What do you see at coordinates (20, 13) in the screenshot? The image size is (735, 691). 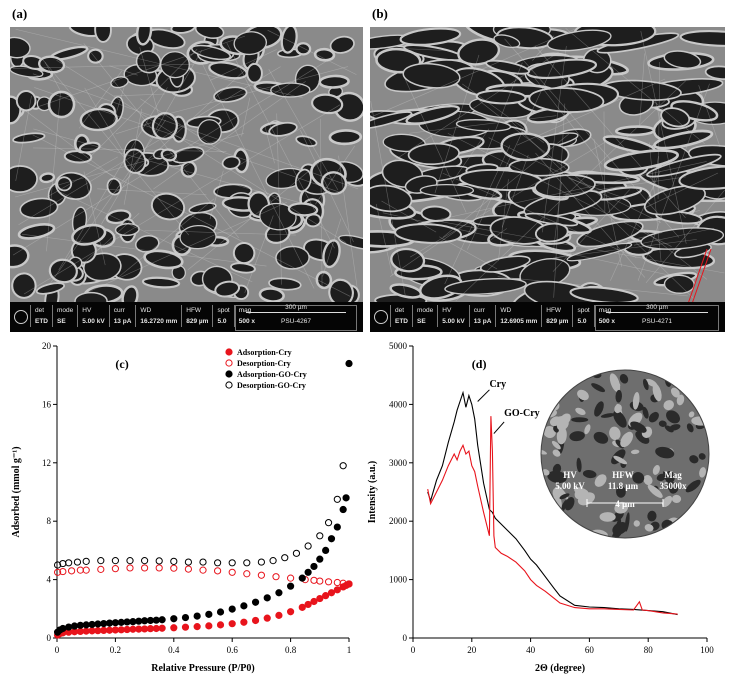 I see `panel-label-a: (a)` at bounding box center [20, 13].